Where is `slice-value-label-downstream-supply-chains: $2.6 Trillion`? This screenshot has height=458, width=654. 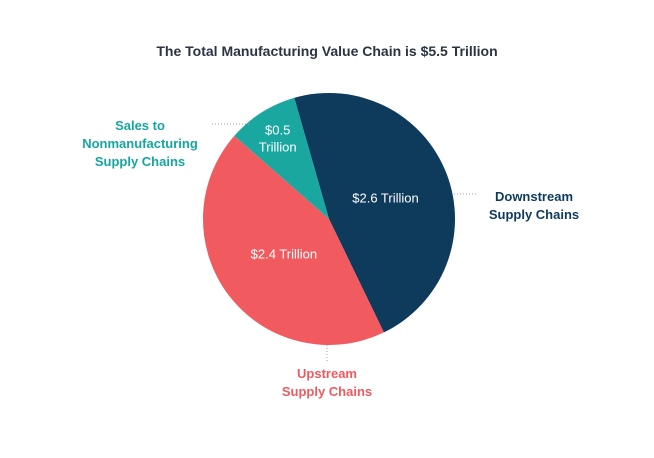
slice-value-label-downstream-supply-chains: $2.6 Trillion is located at coordinates (385, 197).